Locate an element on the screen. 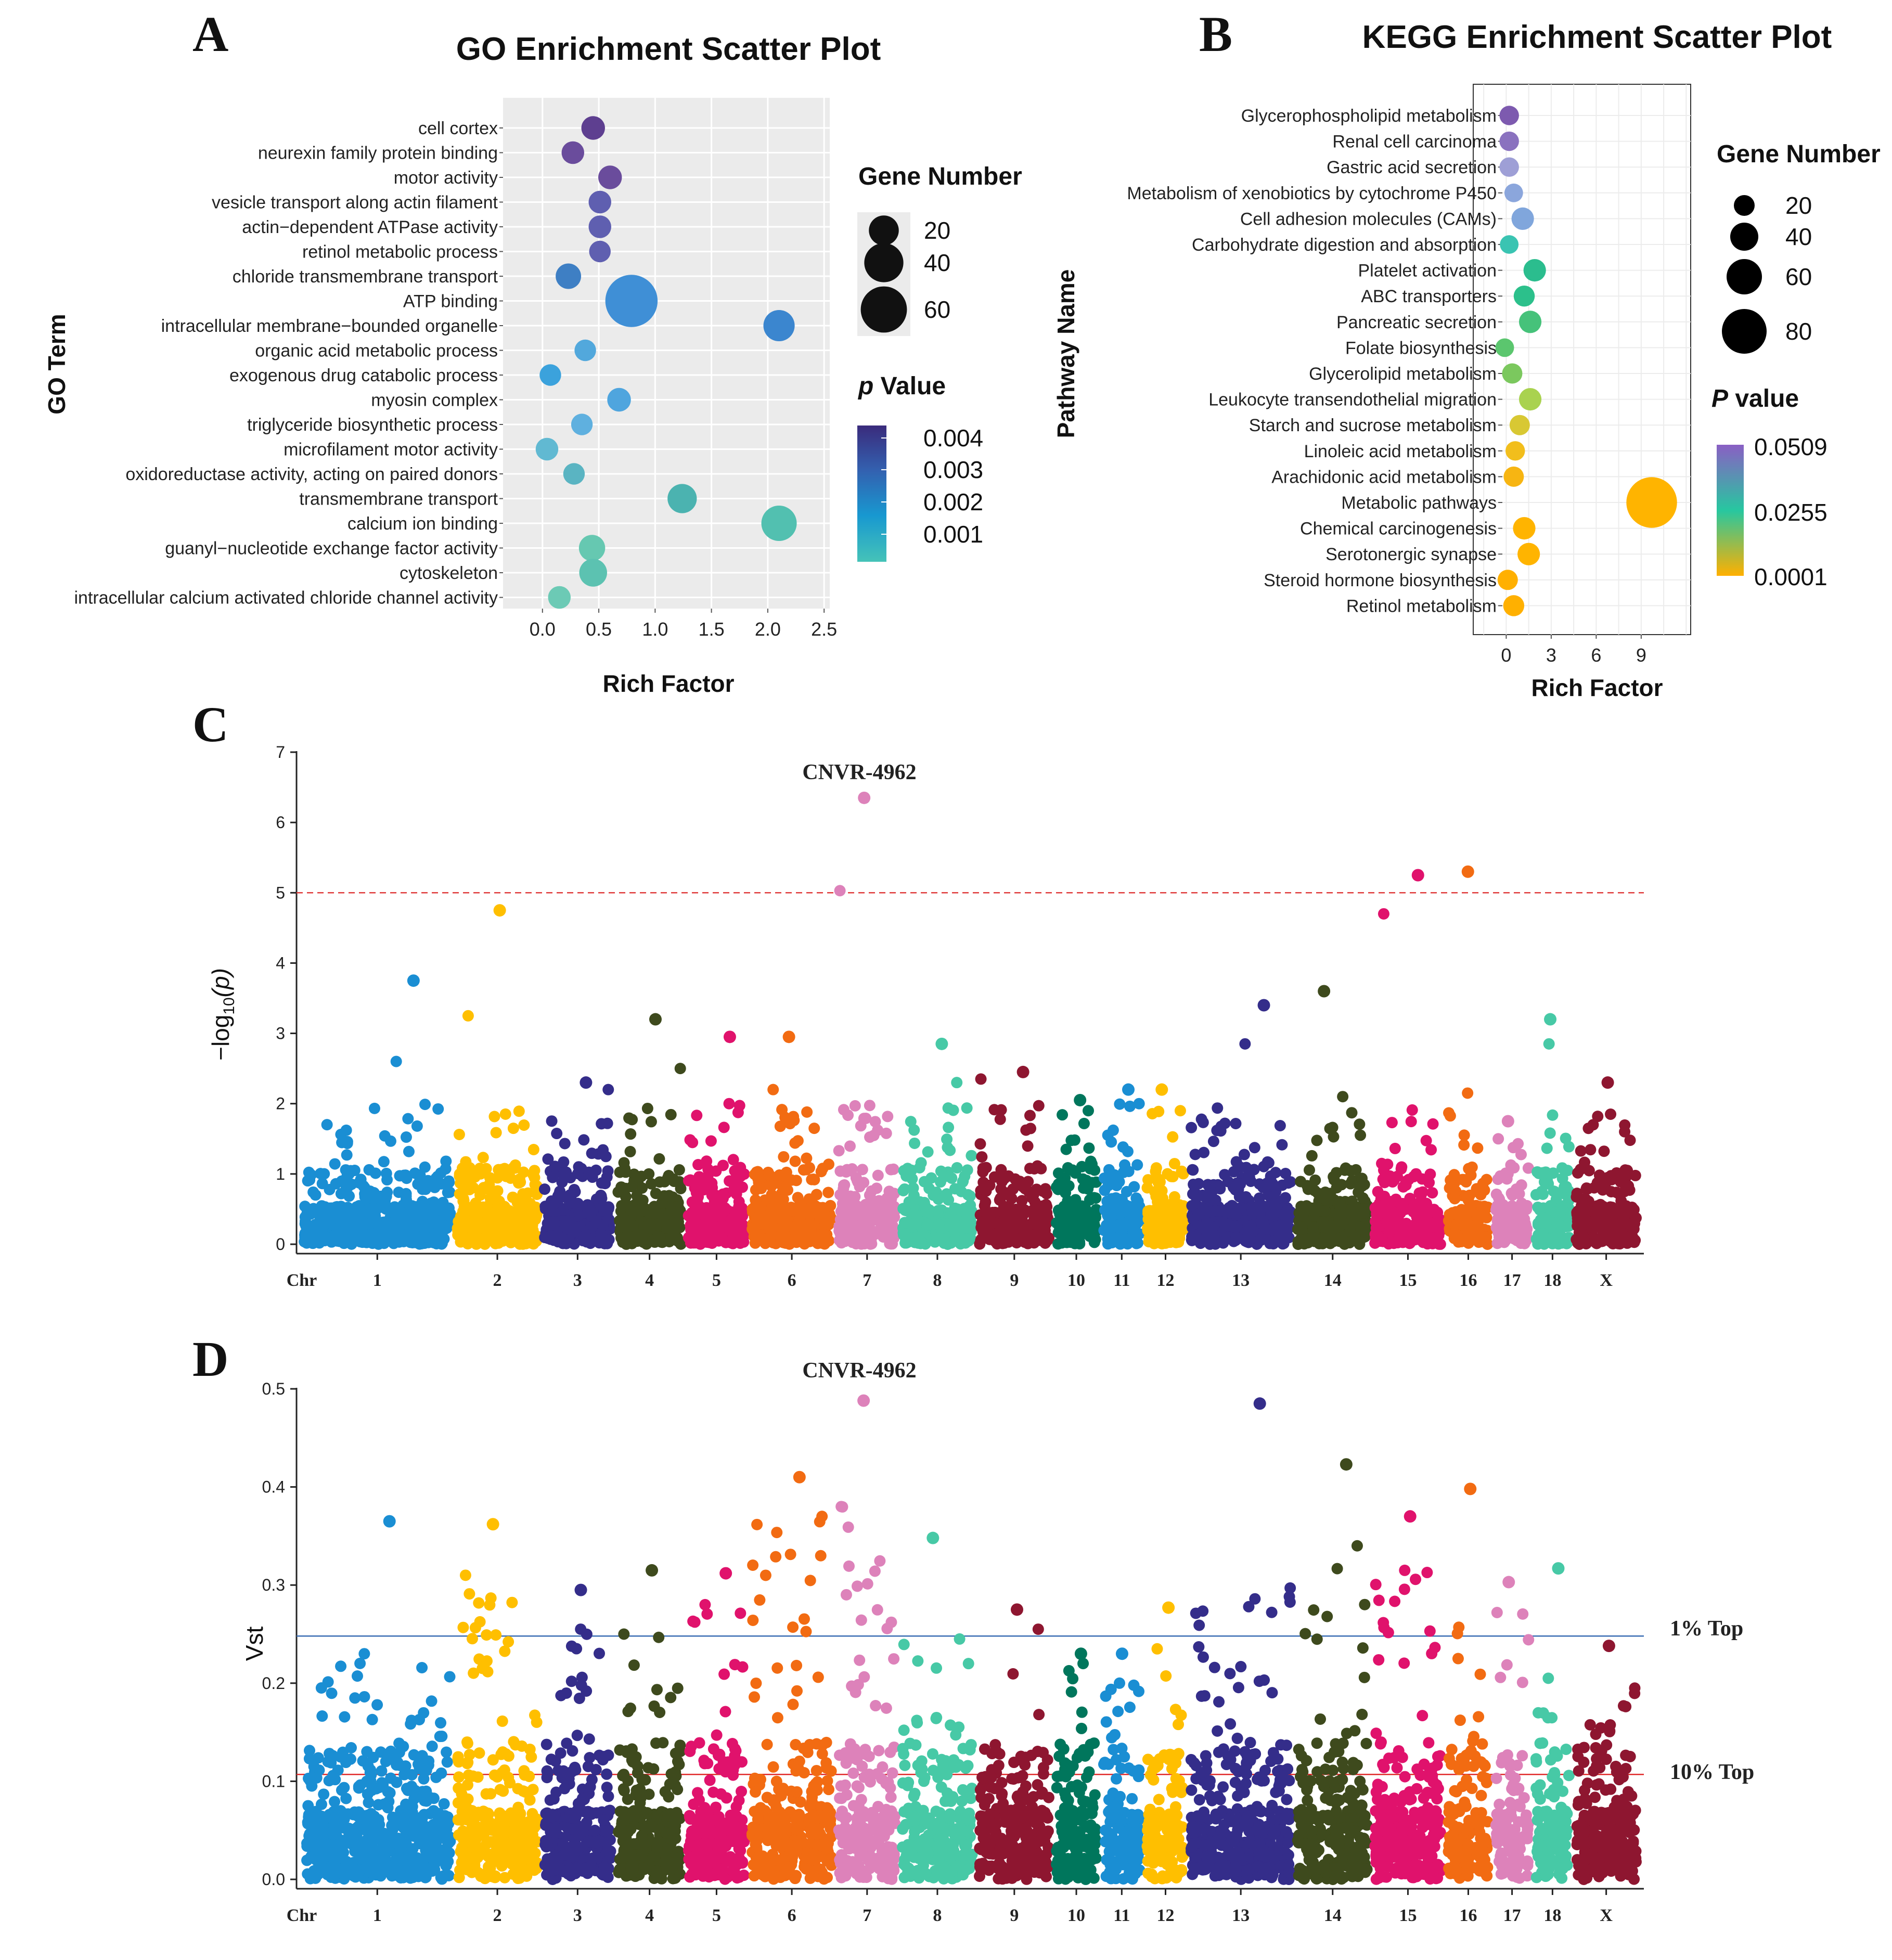 The height and width of the screenshot is (1960, 1892). go-term-label: cytoskeleton is located at coordinates (449, 573).